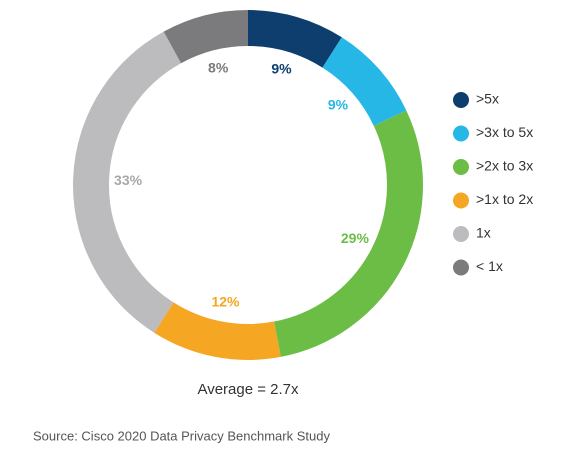  What do you see at coordinates (248, 389) in the screenshot?
I see `average-annotation: Average = 2.7x` at bounding box center [248, 389].